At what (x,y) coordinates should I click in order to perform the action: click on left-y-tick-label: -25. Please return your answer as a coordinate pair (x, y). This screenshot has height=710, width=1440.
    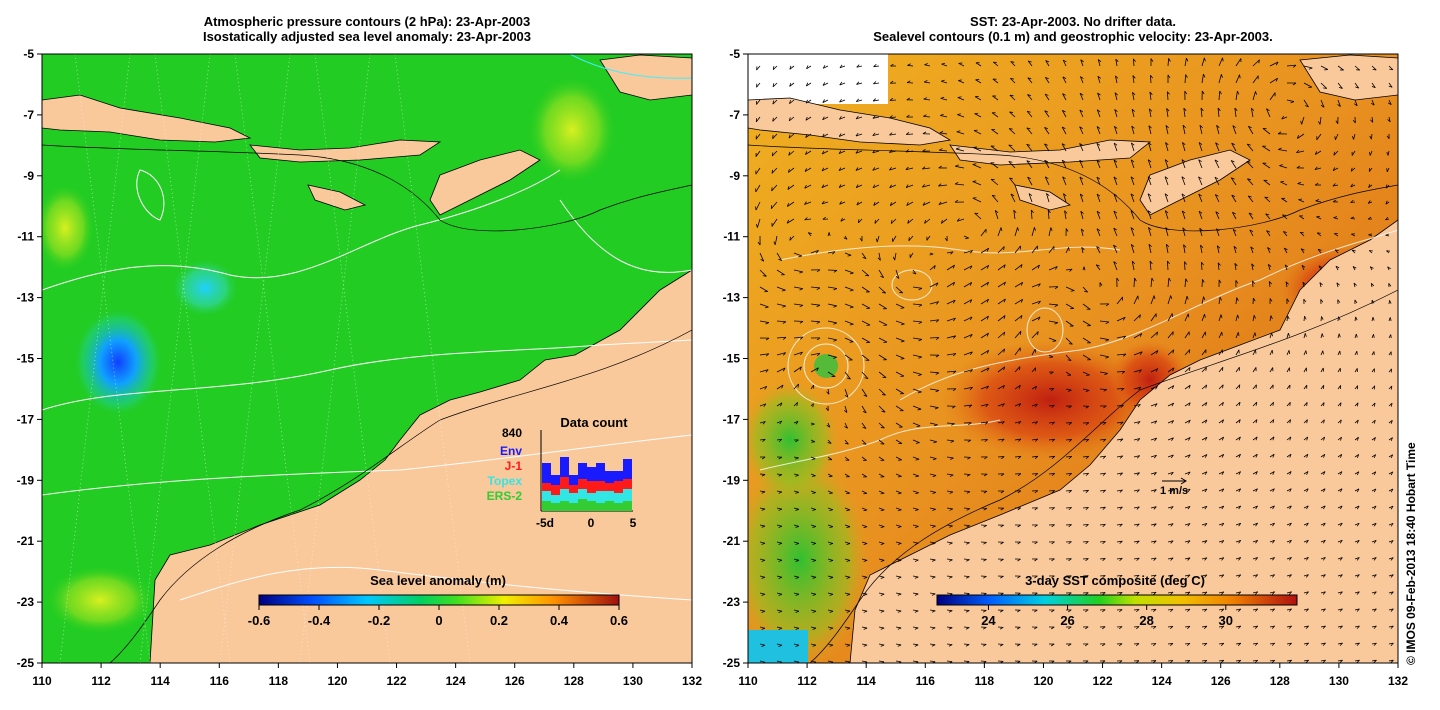
    Looking at the image, I should click on (26, 663).